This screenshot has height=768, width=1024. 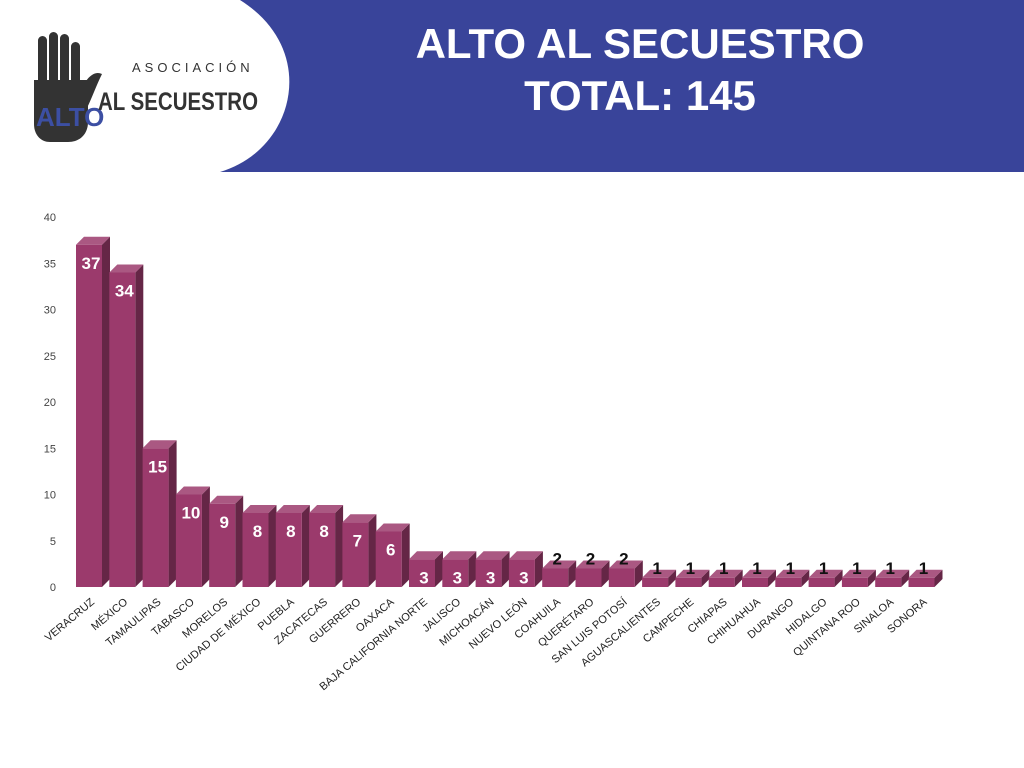 What do you see at coordinates (50, 496) in the screenshot?
I see `y-tick-label: 10` at bounding box center [50, 496].